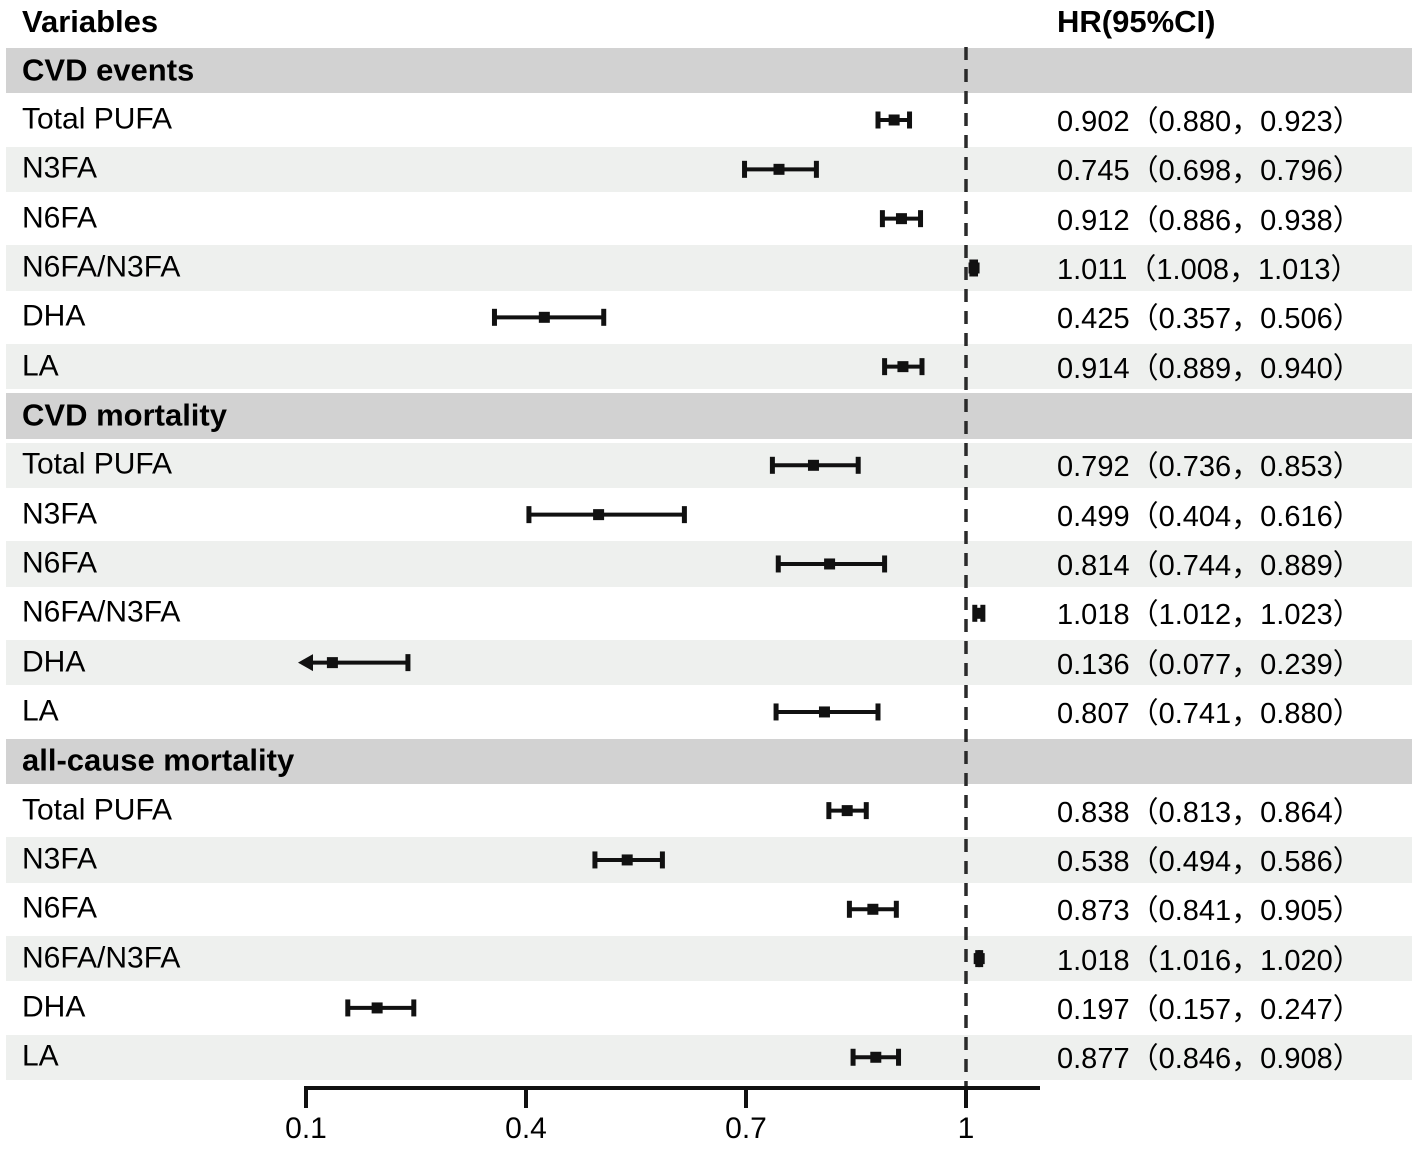 This screenshot has height=1154, width=1418. I want to click on axis-tick-label: 1, so click(966, 1128).